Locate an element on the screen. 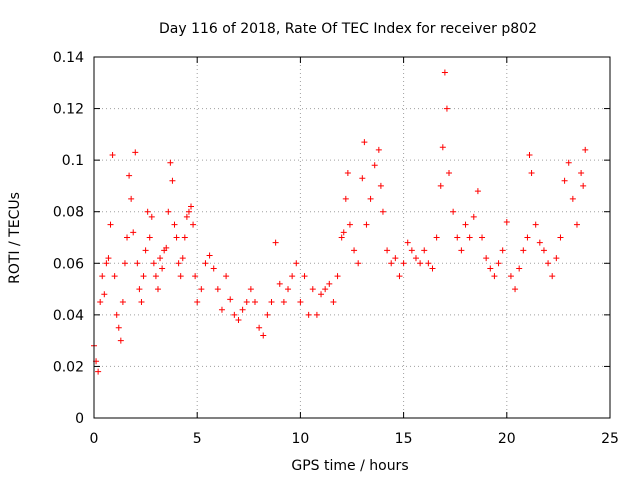 This screenshot has height=480, width=640. y-tick-label: 0.02 is located at coordinates (68, 367).